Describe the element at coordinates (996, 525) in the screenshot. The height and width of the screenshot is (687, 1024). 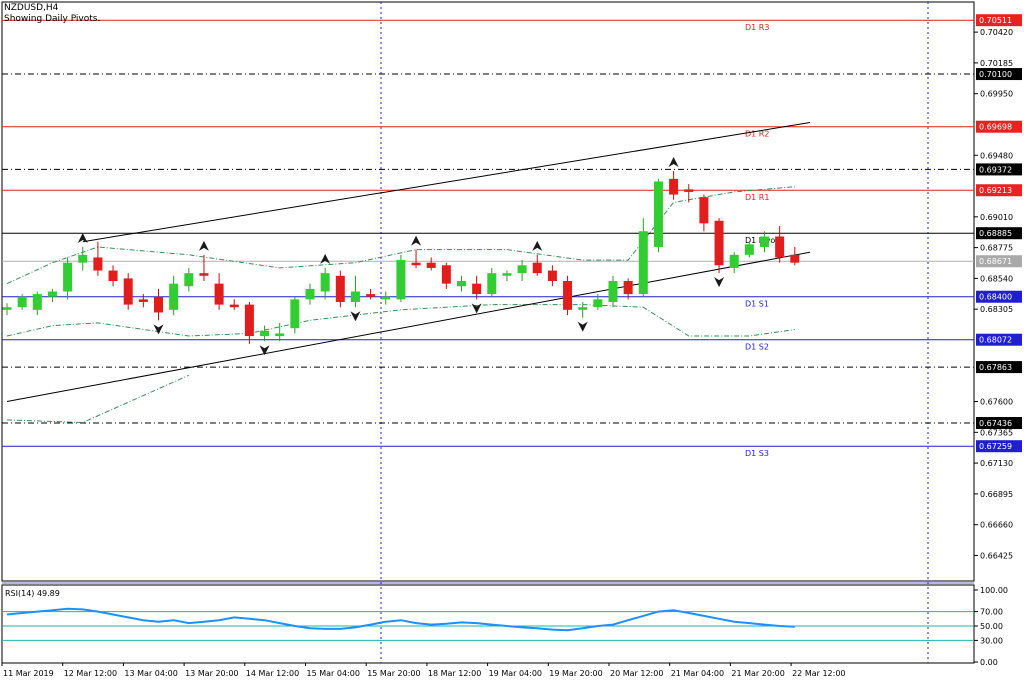
I see `price-tick-label: 0.66660` at that location.